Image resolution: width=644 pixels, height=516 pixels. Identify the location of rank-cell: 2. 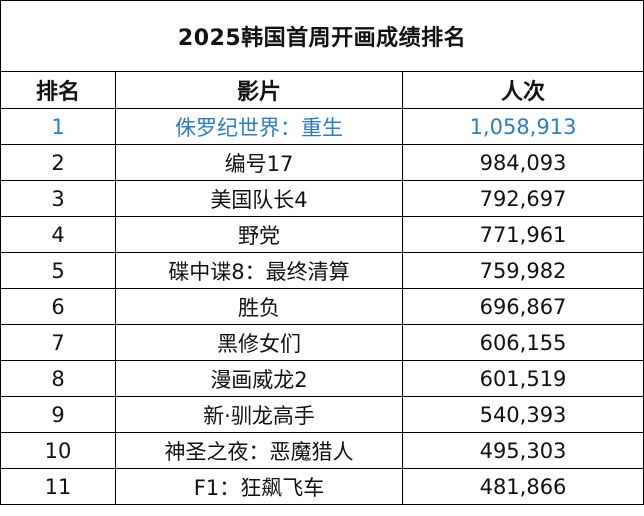
(58, 162).